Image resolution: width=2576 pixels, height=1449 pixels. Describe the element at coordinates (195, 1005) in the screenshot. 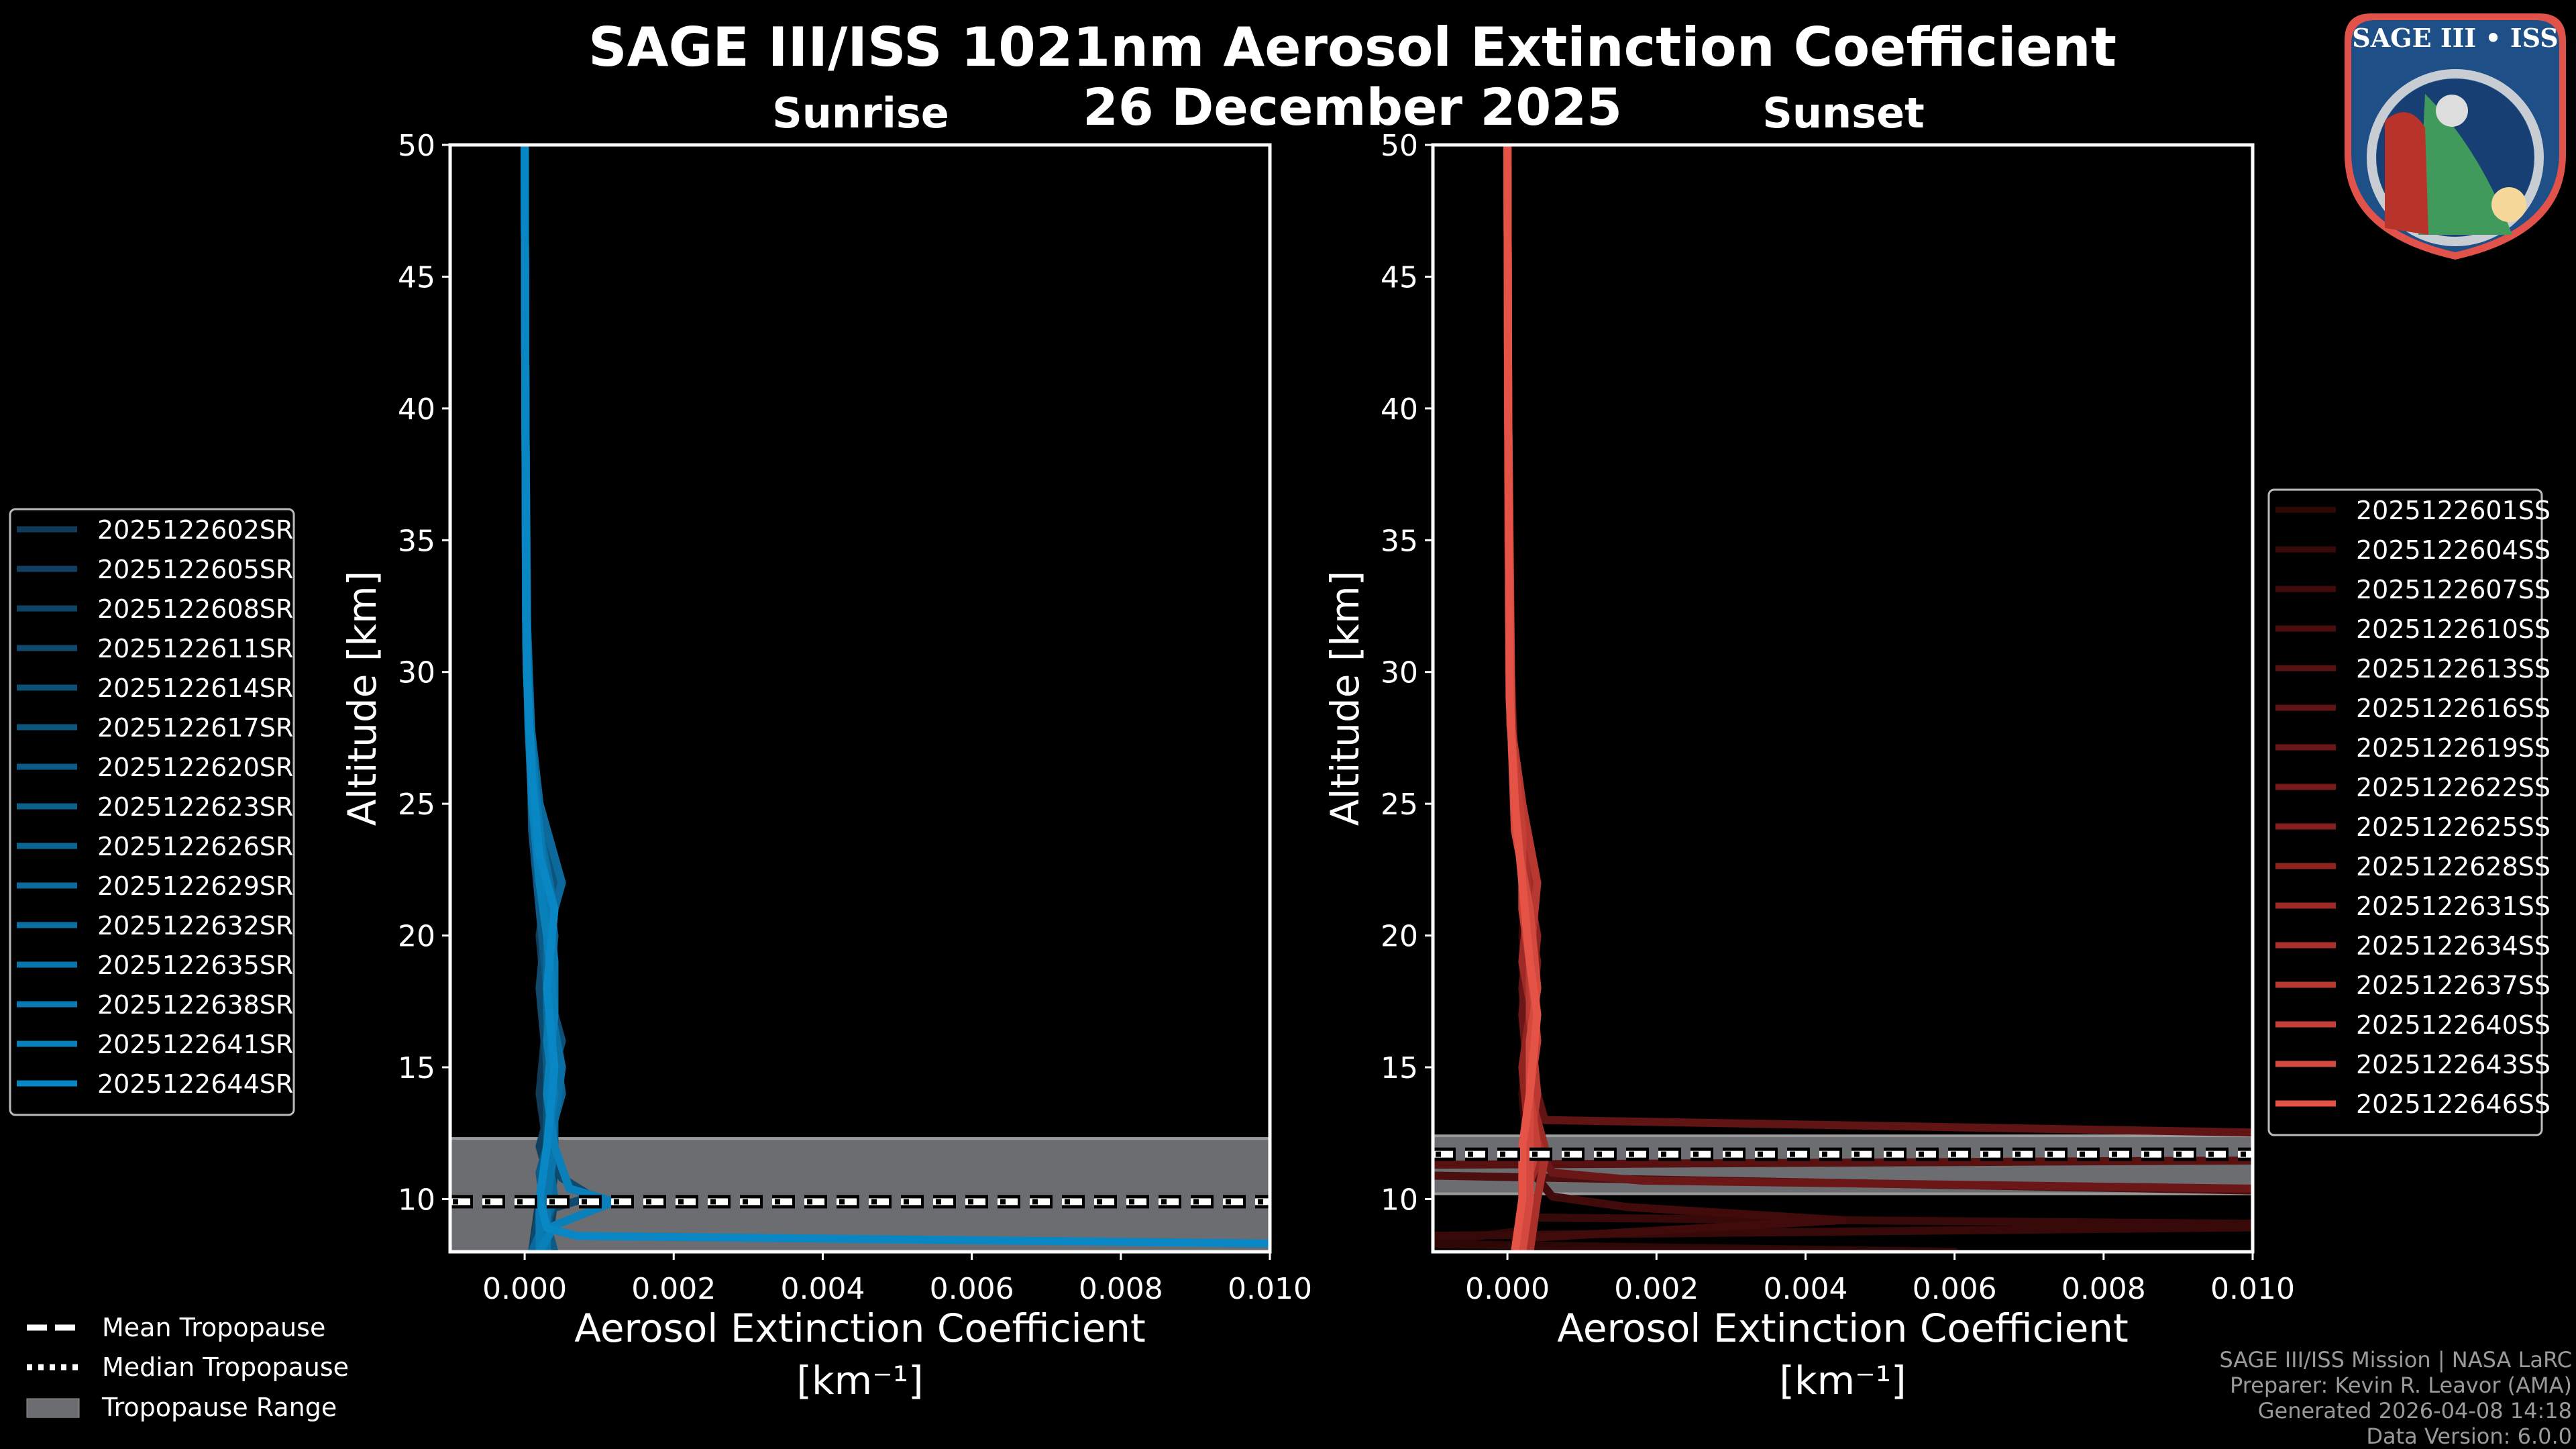

I see `legend-label-2025122638SR: 2025122638SR` at that location.